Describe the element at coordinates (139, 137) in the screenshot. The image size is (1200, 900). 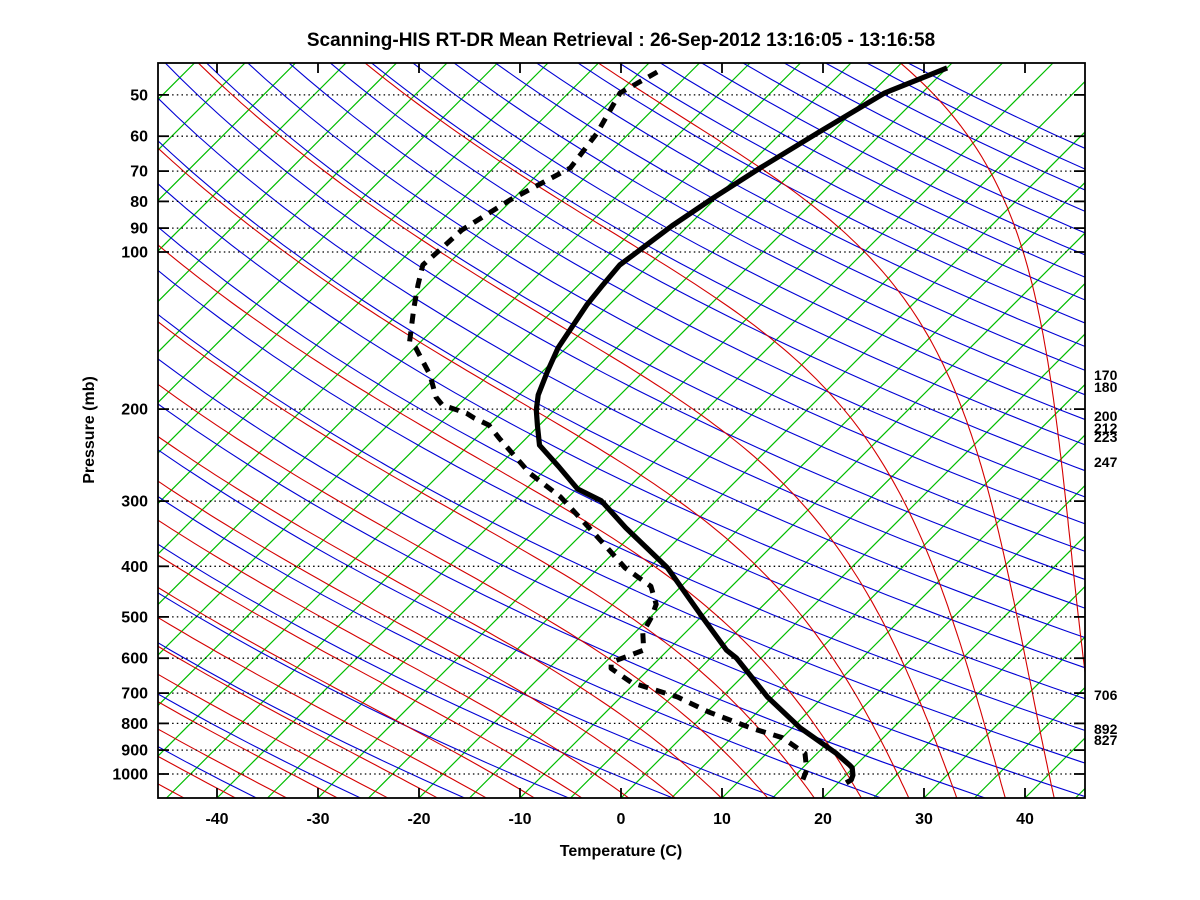
I see `svg-text: 60` at that location.